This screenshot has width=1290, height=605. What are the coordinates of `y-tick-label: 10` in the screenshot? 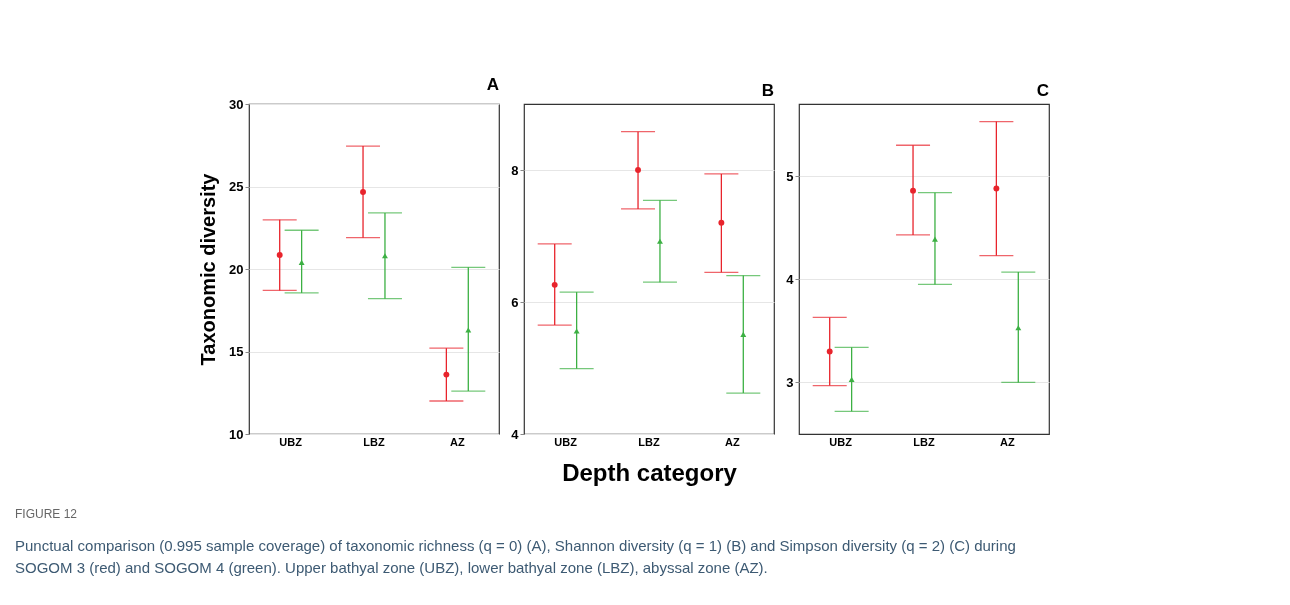 It's located at (236, 434).